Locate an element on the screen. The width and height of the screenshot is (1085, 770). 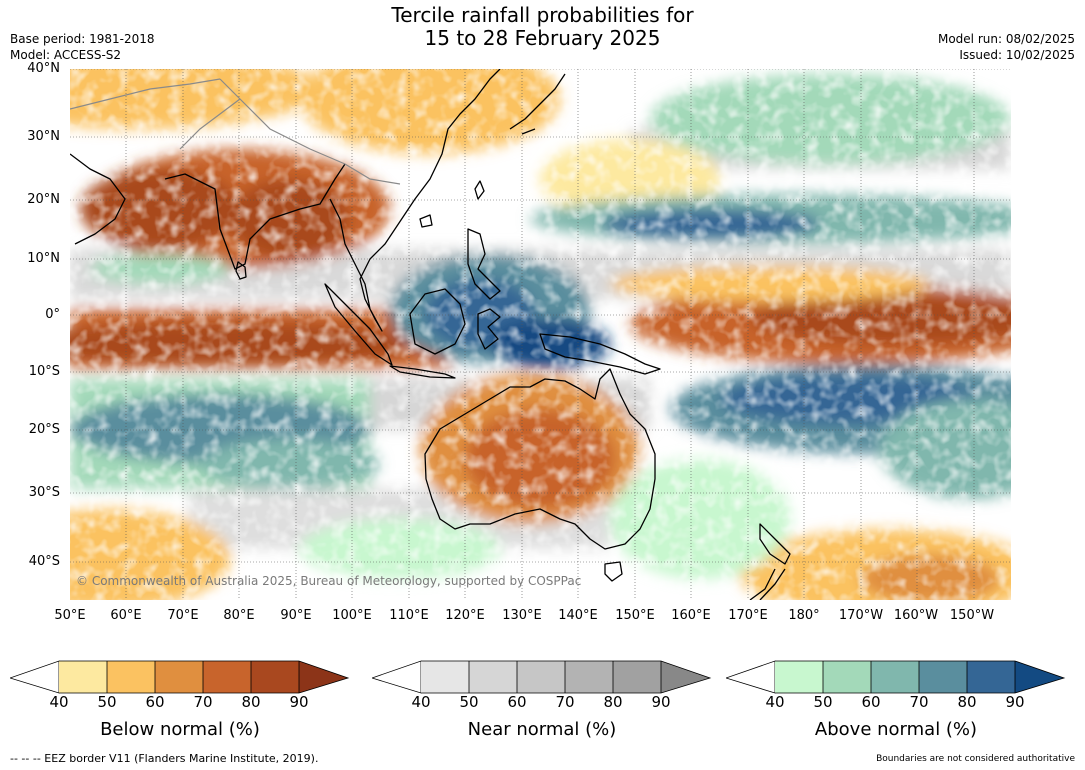
lat-label-10s: 10°S is located at coordinates (44, 371).